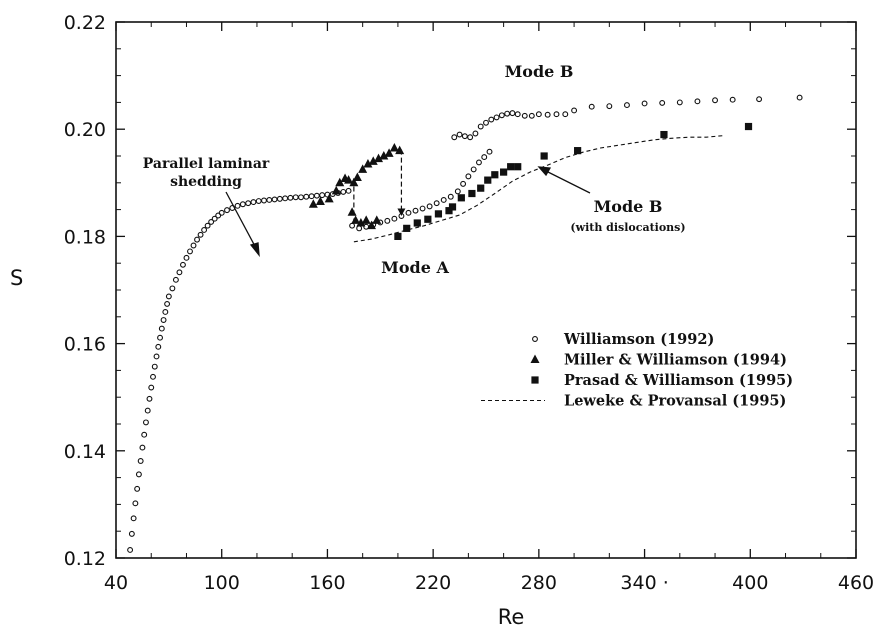 Image resolution: width=884 pixels, height=630 pixels. What do you see at coordinates (116, 583) in the screenshot?
I see `x-tick-label: 40` at bounding box center [116, 583].